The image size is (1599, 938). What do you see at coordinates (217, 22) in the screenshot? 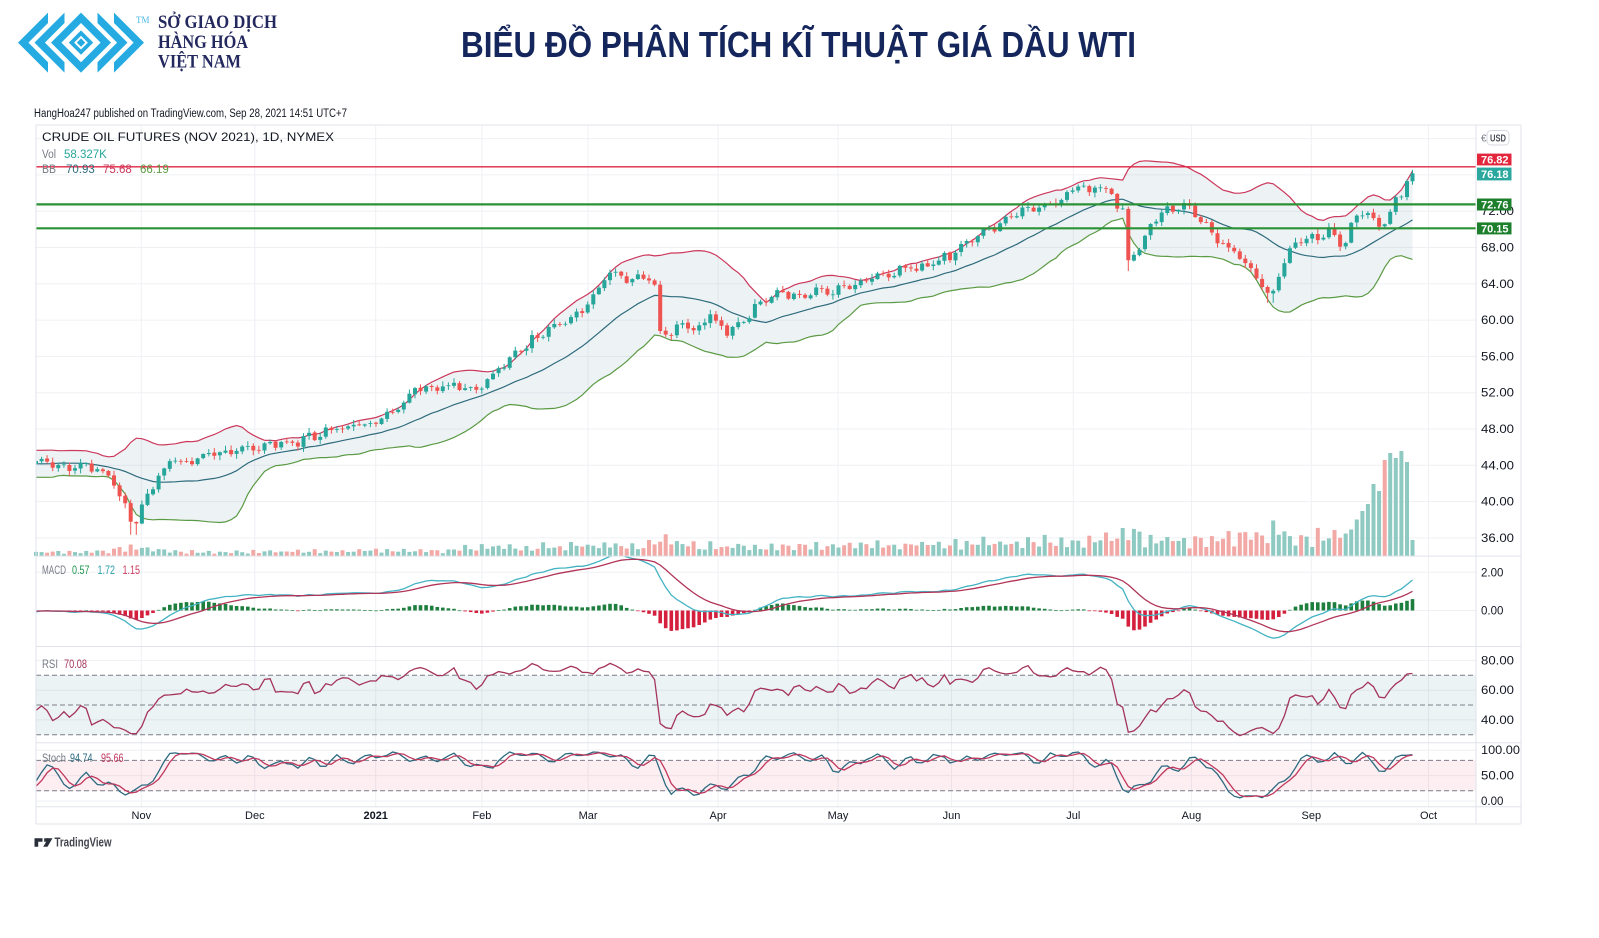
I see `svg-text: SỞ GIAO DỊCH` at bounding box center [217, 22].